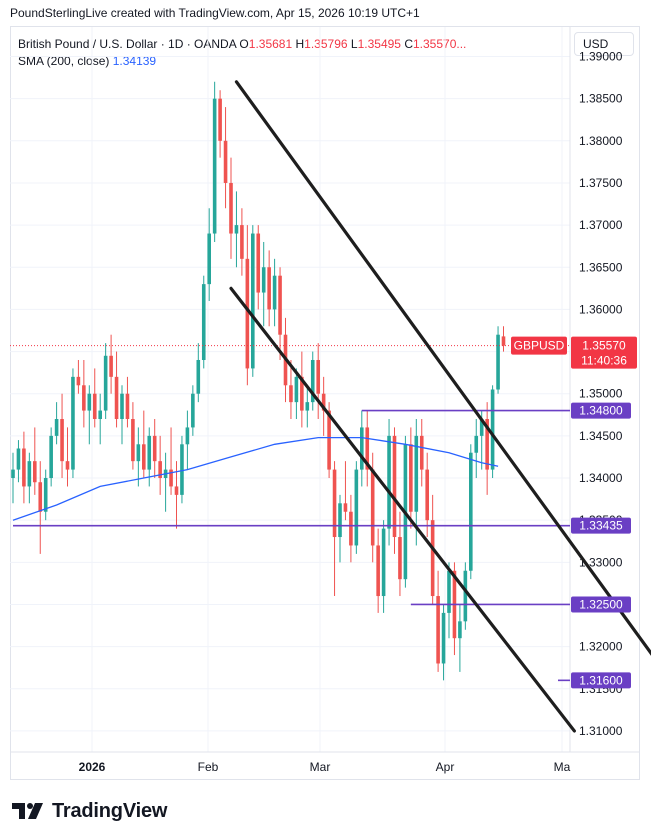  What do you see at coordinates (562, 767) in the screenshot?
I see `time-tick-label: Ma` at bounding box center [562, 767].